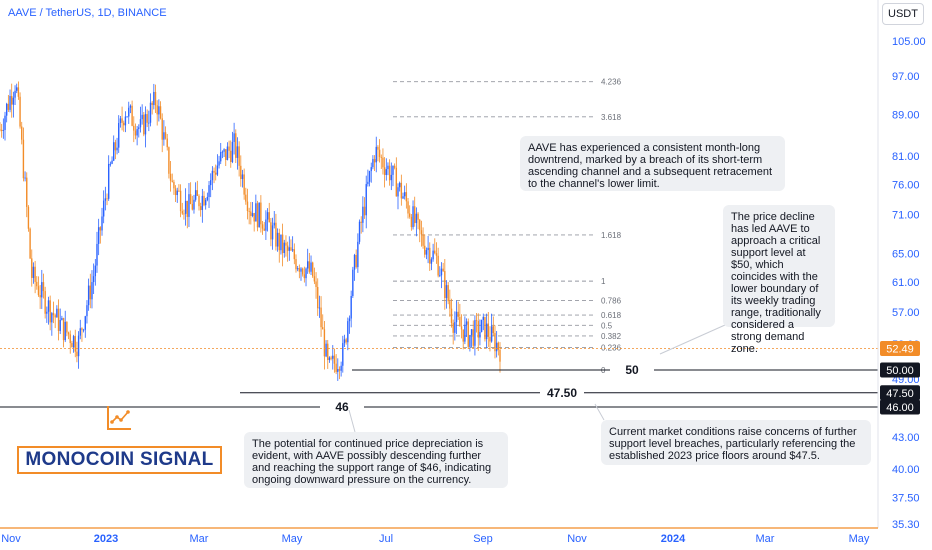 Image resolution: width=932 pixels, height=550 pixels. I want to click on fib-label: 0.786, so click(611, 300).